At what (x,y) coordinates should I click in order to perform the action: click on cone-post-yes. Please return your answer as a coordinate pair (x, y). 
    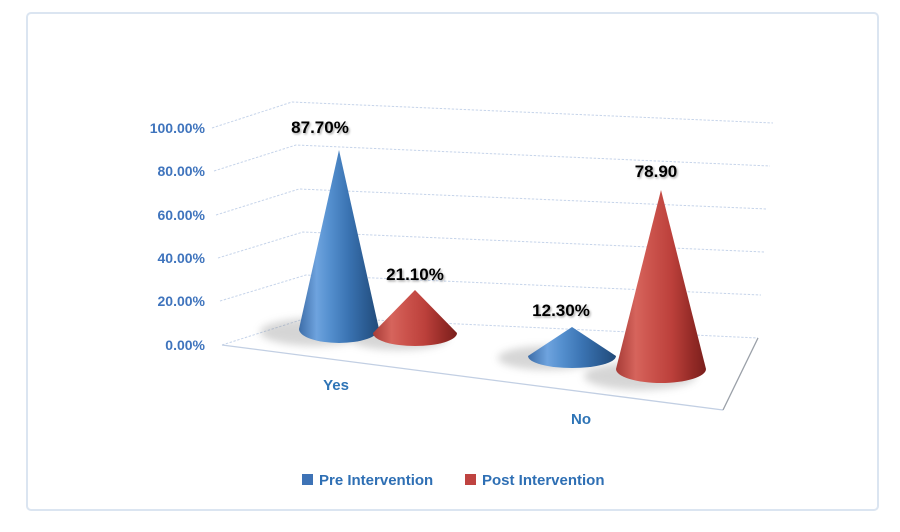
    Looking at the image, I should click on (415, 318).